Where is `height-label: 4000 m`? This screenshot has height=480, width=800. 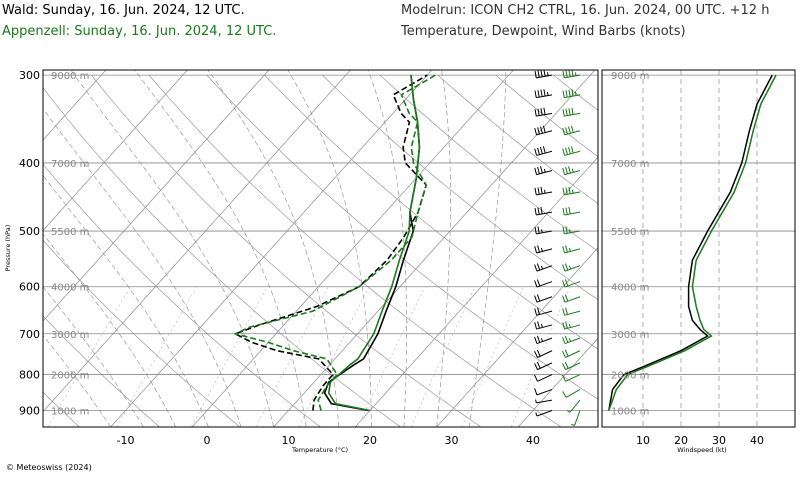 height-label: 4000 m is located at coordinates (70, 288).